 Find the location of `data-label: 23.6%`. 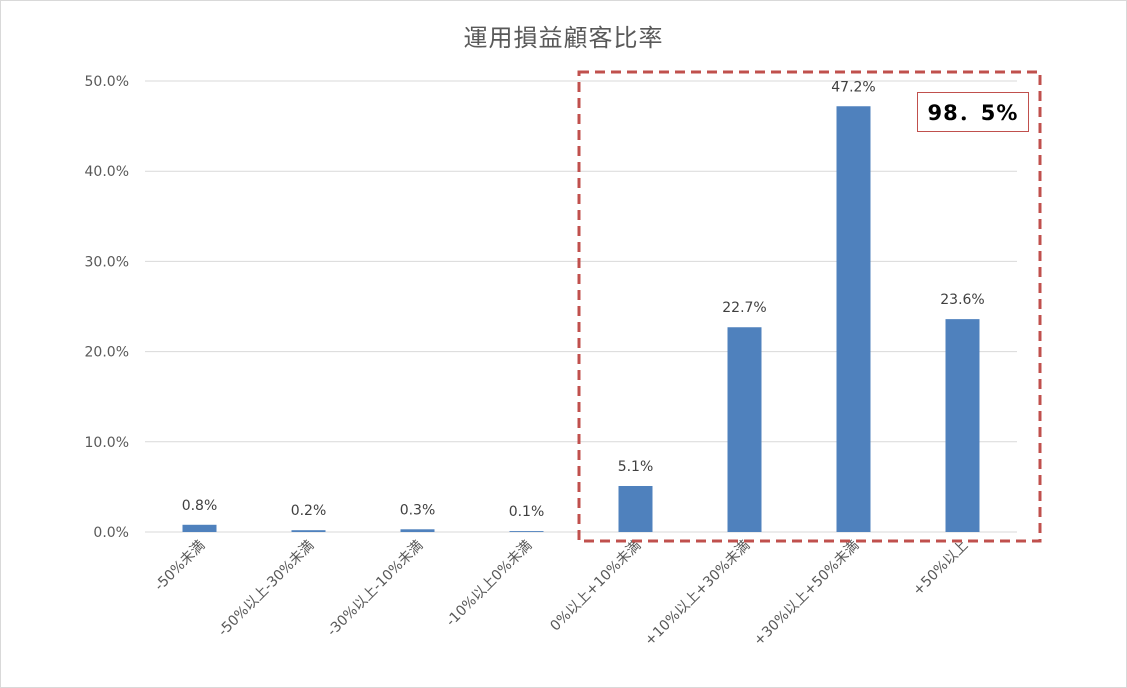

data-label: 23.6% is located at coordinates (962, 300).